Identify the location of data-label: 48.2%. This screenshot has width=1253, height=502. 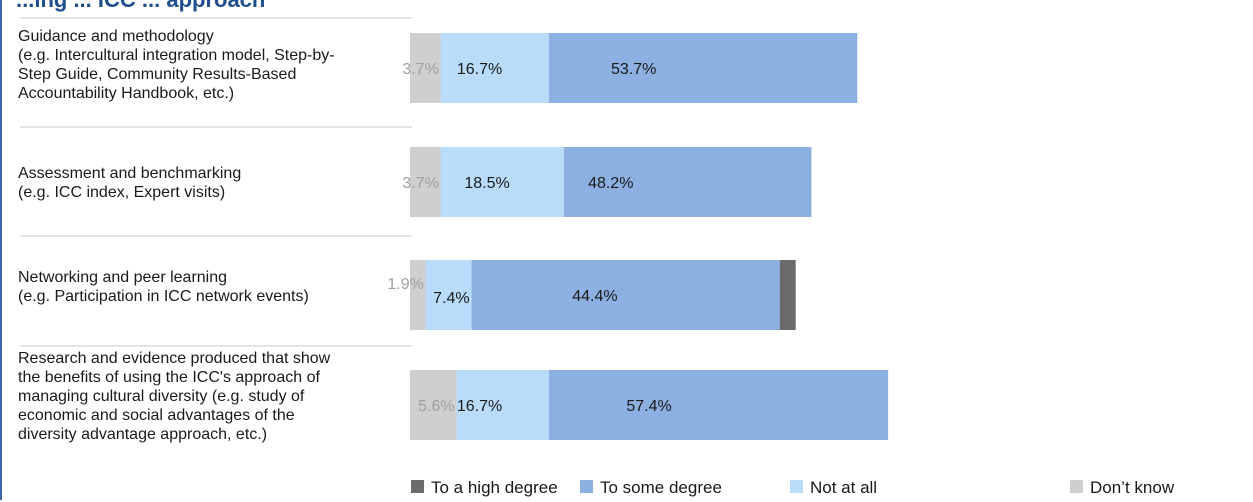
(610, 183).